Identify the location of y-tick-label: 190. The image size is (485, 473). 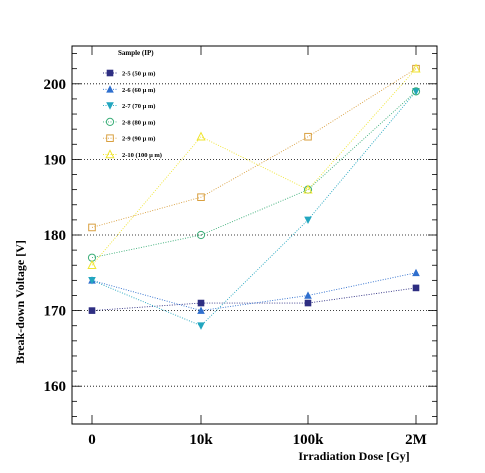
(55, 160).